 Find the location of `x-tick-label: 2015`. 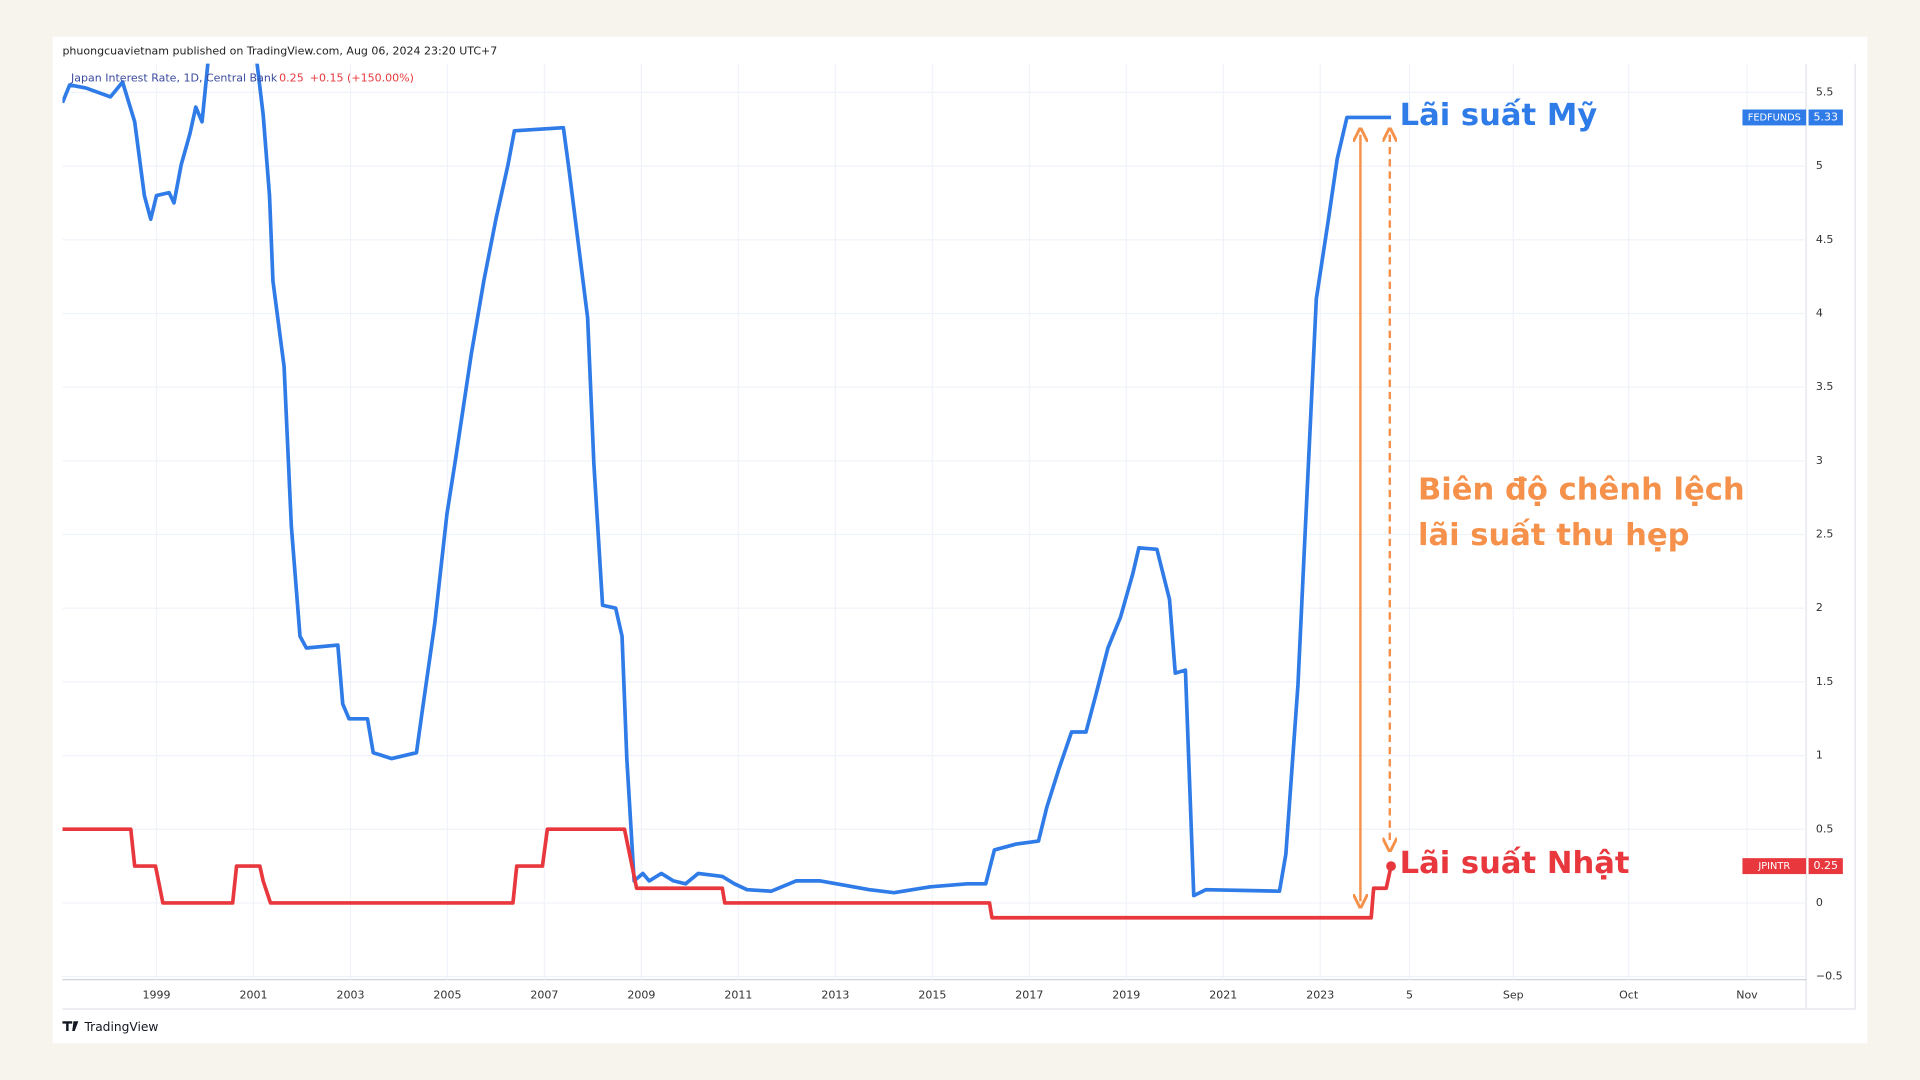

x-tick-label: 2015 is located at coordinates (932, 995).